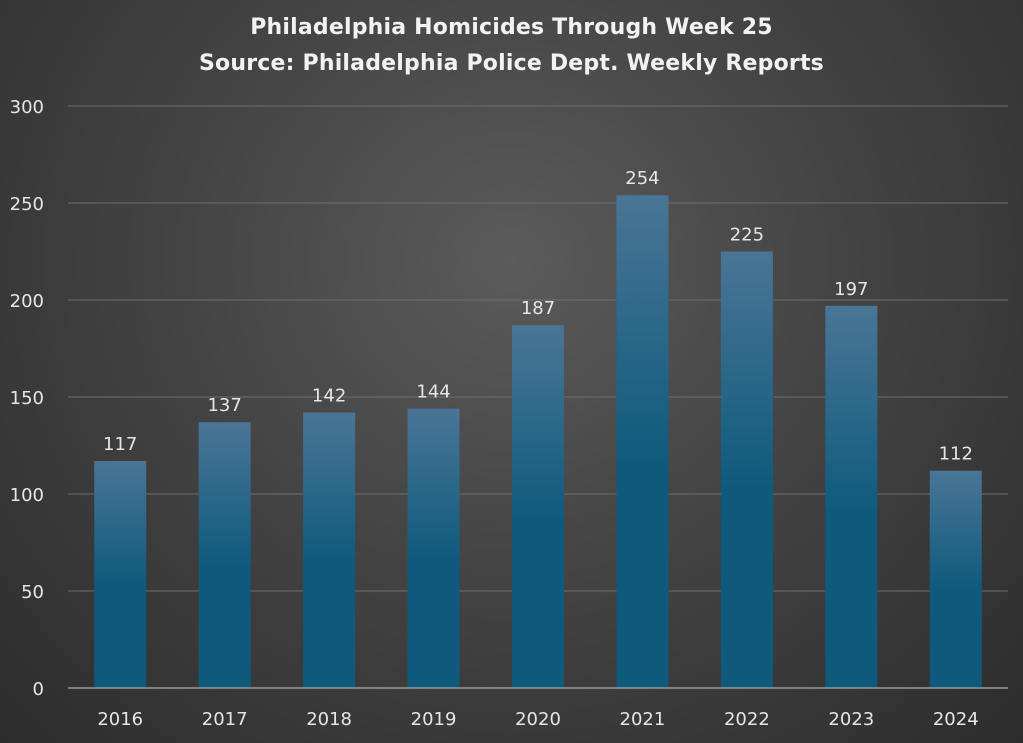  What do you see at coordinates (642, 442) in the screenshot?
I see `bar-2021` at bounding box center [642, 442].